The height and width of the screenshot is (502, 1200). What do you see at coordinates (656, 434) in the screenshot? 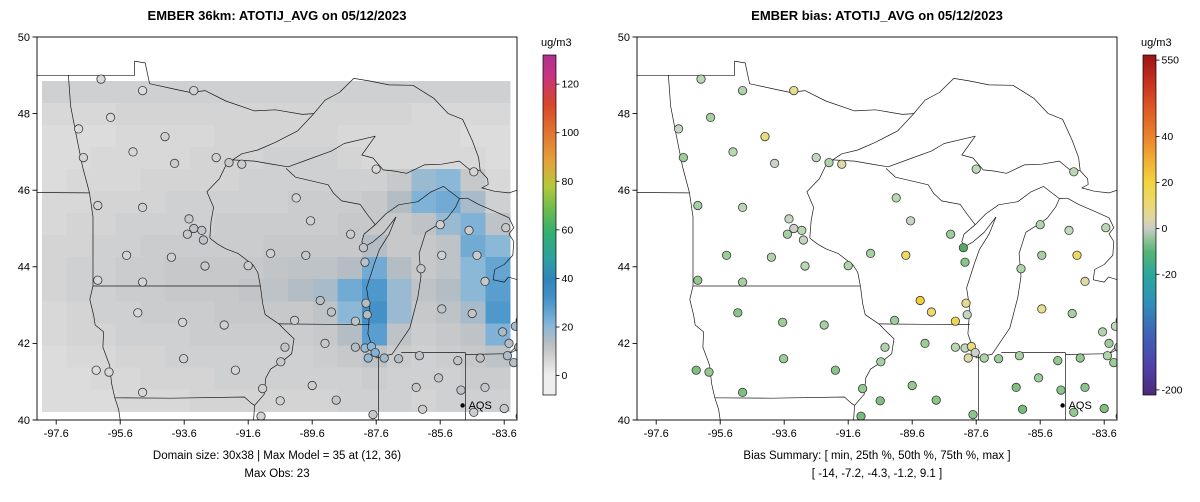
I see `svg-text: -97.6` at bounding box center [656, 434].